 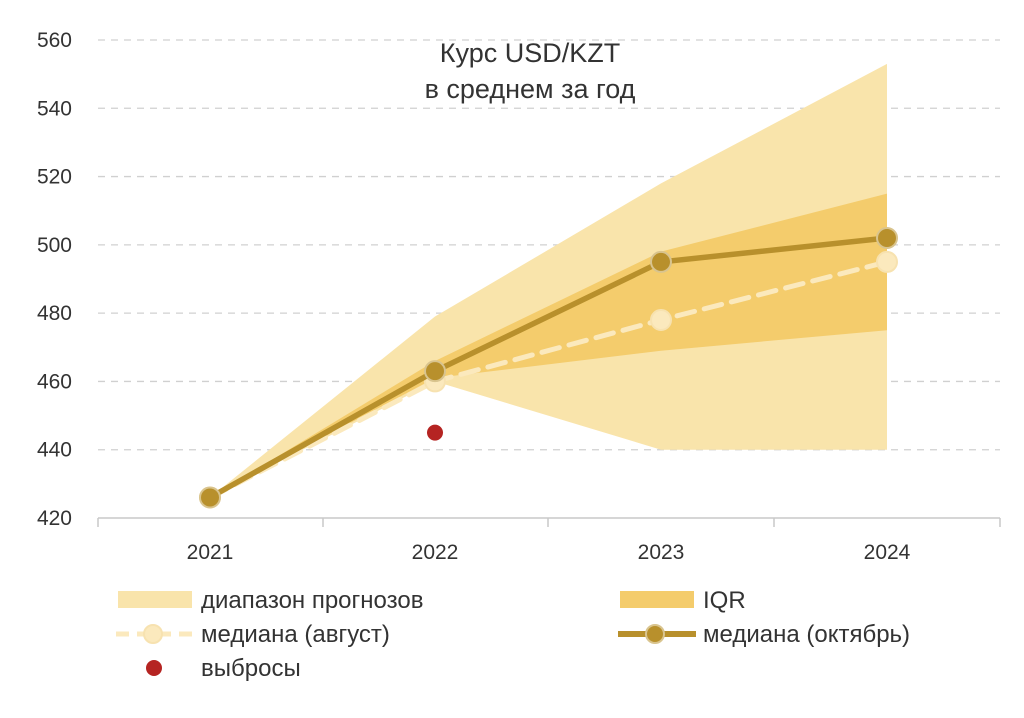 What do you see at coordinates (54, 518) in the screenshot?
I see `y-tick-label-420: 420` at bounding box center [54, 518].